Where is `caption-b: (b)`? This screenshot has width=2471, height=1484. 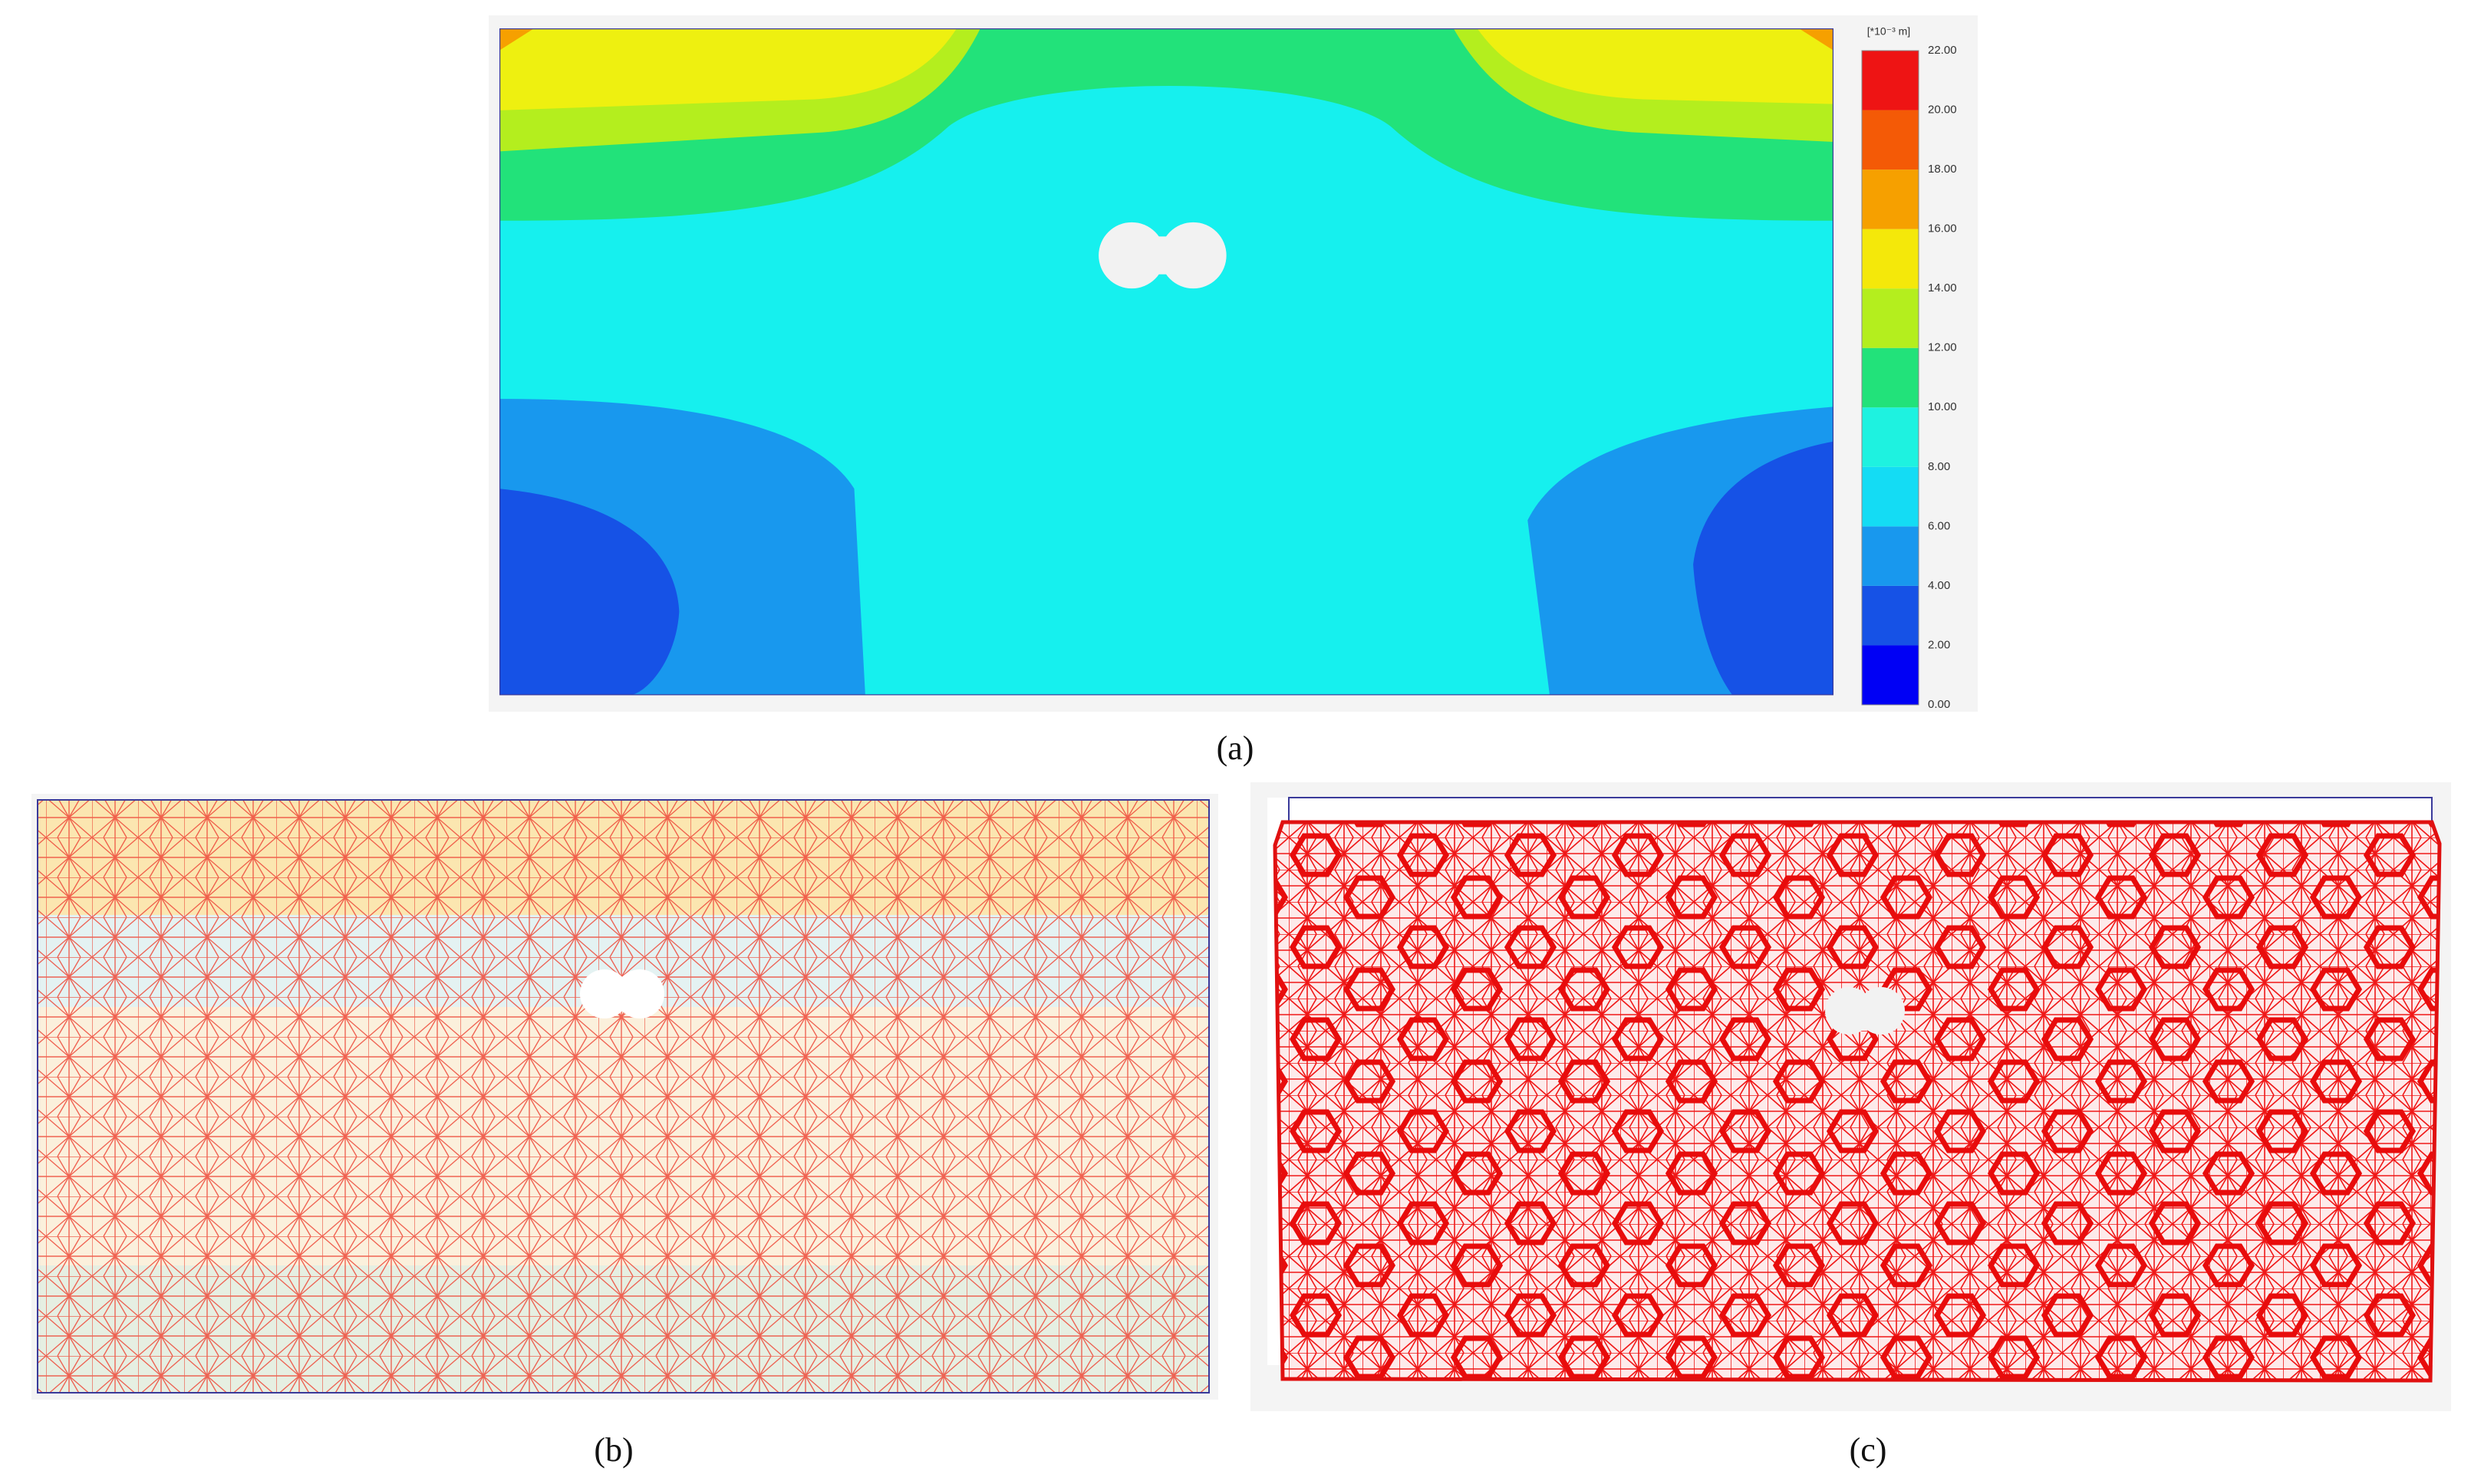
caption-b: (b) is located at coordinates (614, 1450).